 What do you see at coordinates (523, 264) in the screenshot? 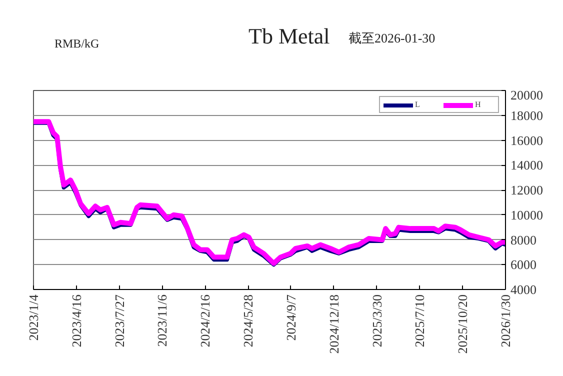
I see `y-tick-label: 6000` at bounding box center [523, 264].